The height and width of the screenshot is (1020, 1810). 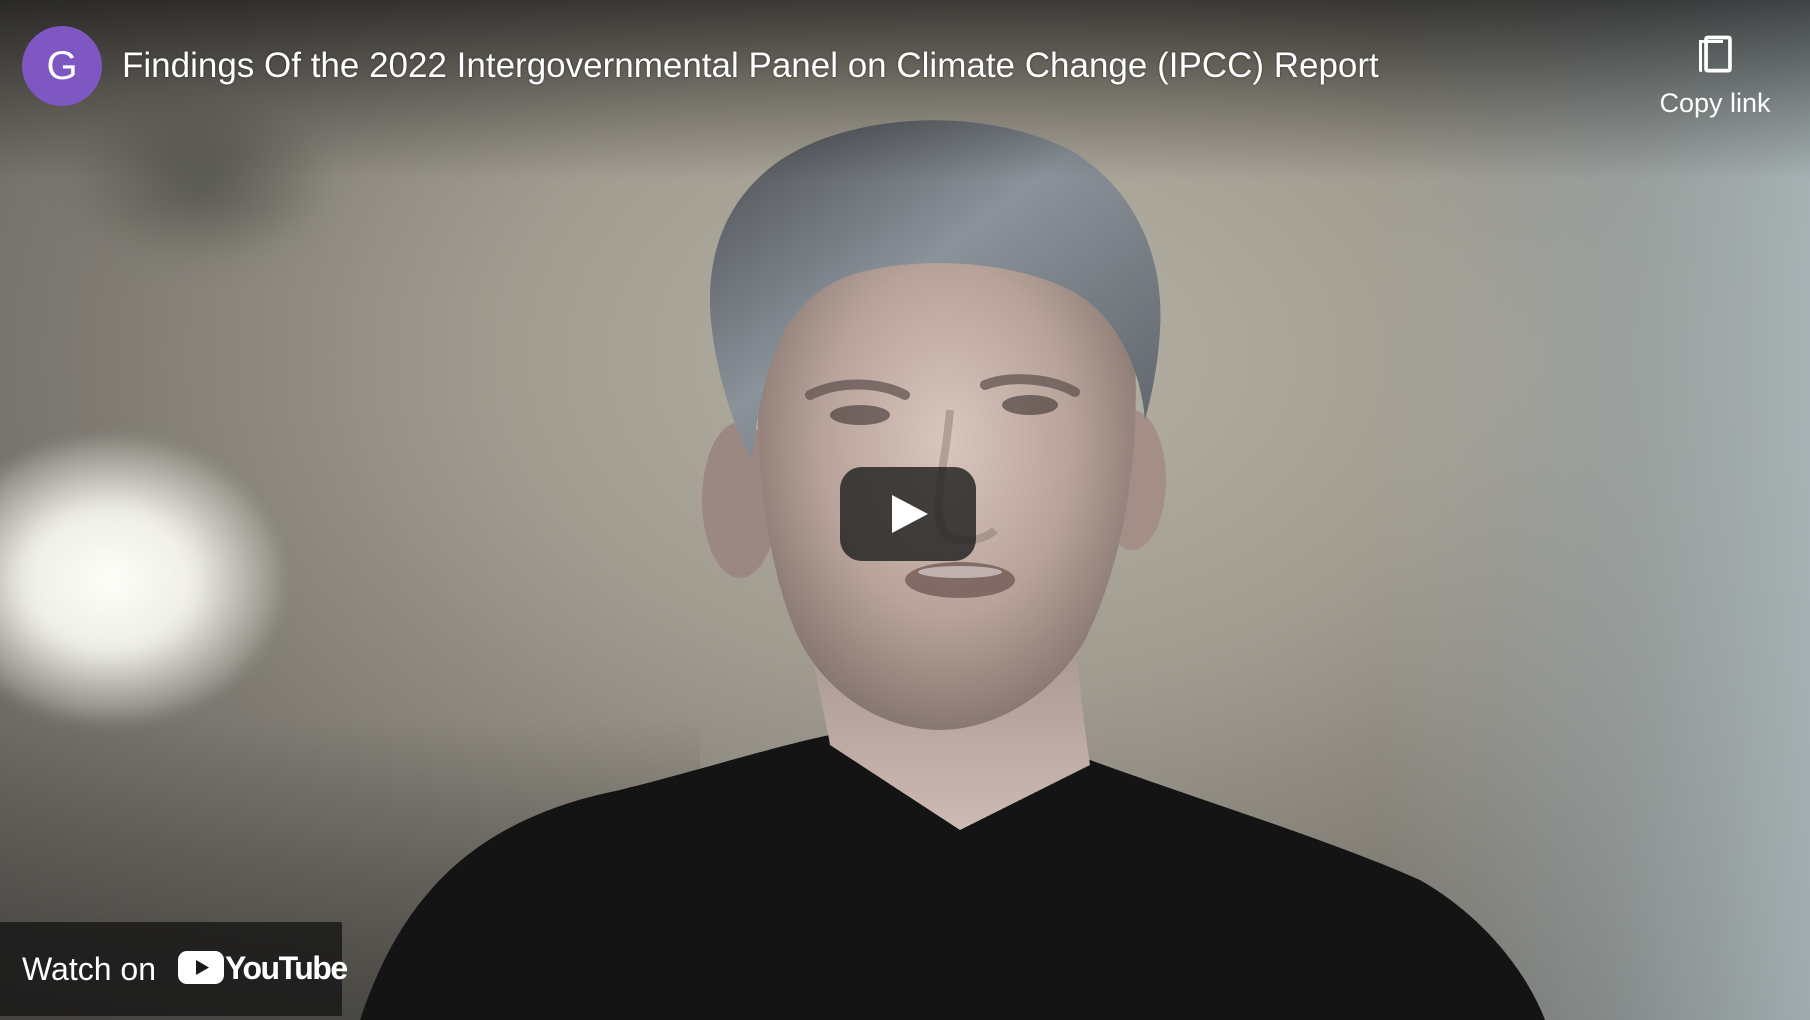 I want to click on watch-on-youtube-button: Watch on YouTube, so click(x=174, y=969).